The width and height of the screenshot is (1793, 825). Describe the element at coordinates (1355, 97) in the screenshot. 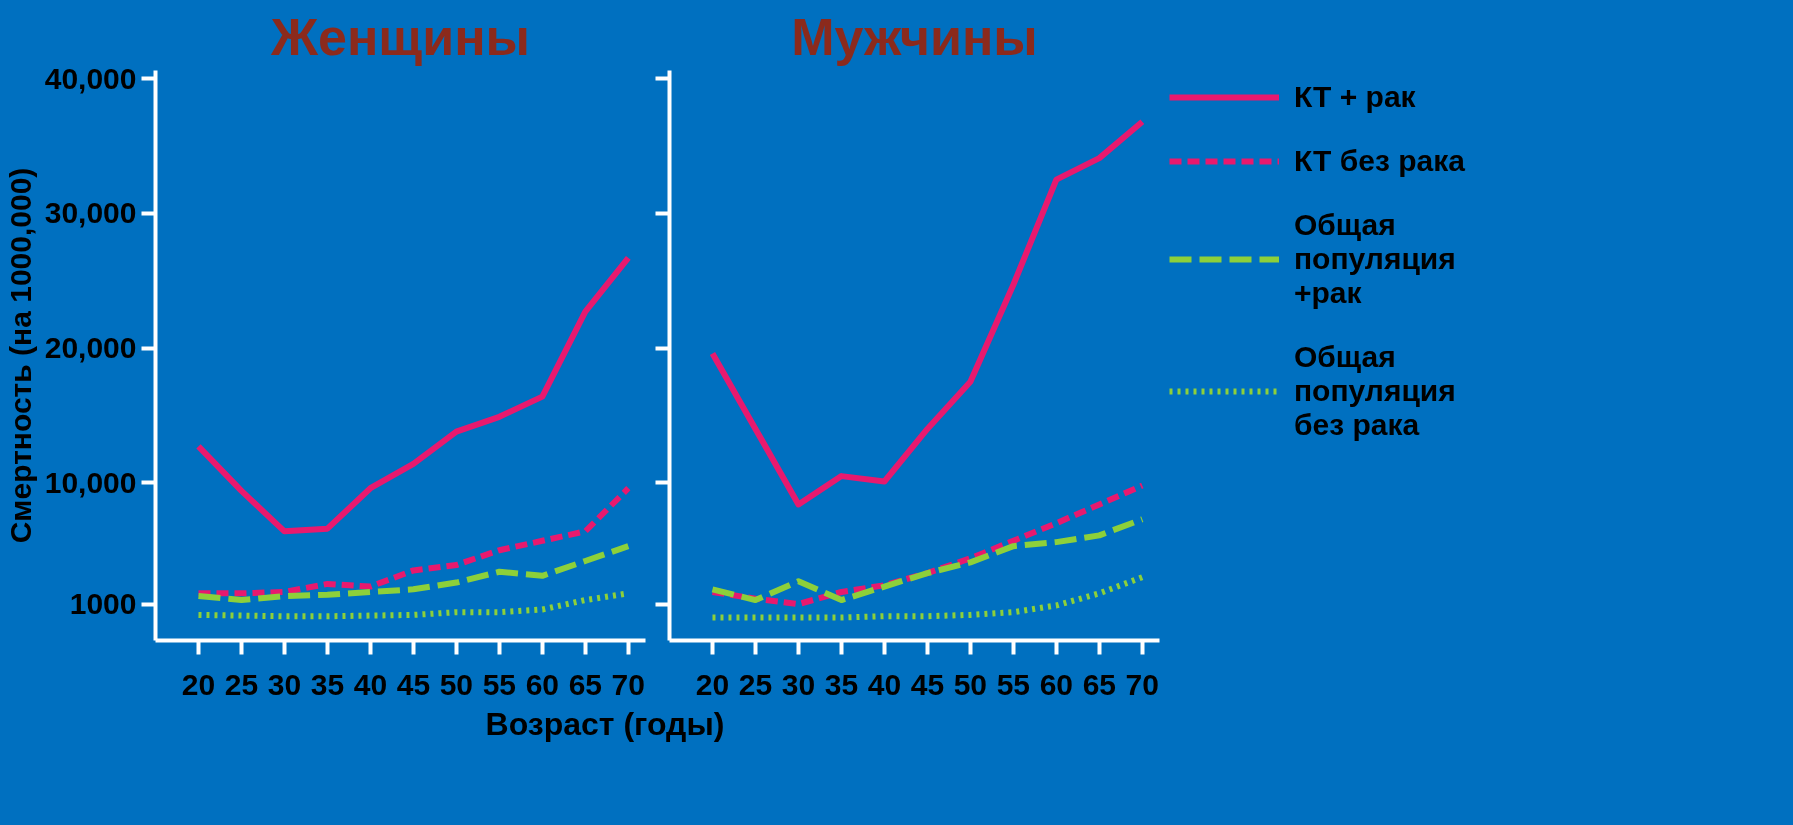

I see `legend-label: КТ + рак` at that location.